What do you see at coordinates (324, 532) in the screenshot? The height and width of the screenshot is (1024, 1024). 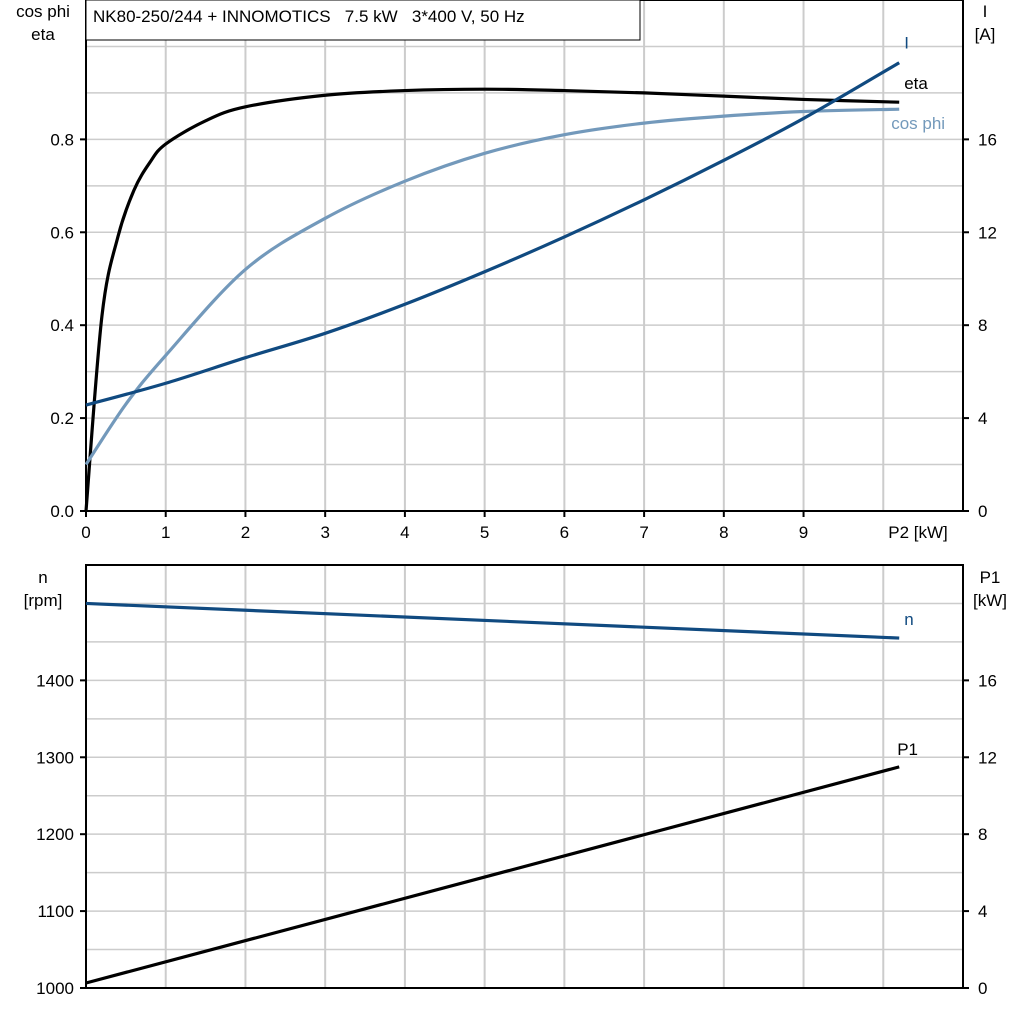 I see `x-tick-label: 3` at bounding box center [324, 532].